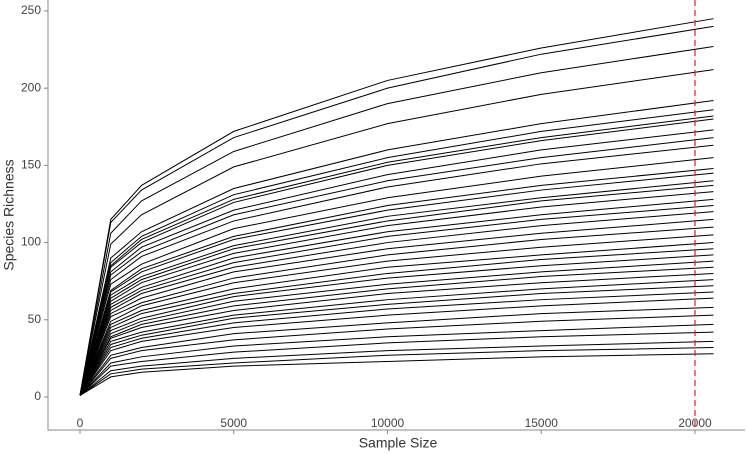 This screenshot has height=454, width=747. What do you see at coordinates (31, 10) in the screenshot?
I see `y-tick-label: 250` at bounding box center [31, 10].